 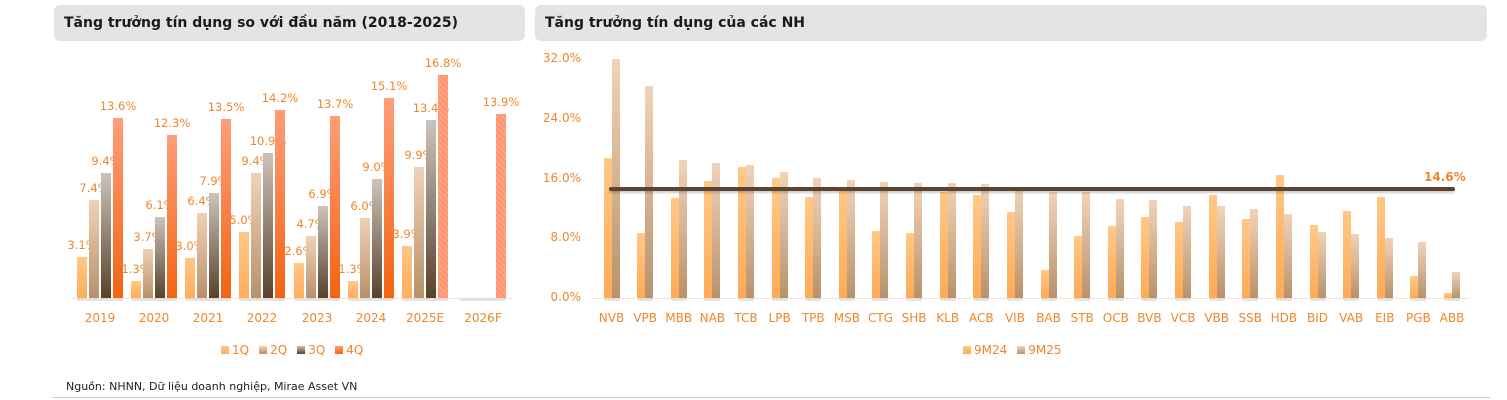 What do you see at coordinates (1183, 318) in the screenshot?
I see `x-axis-label: VCB` at bounding box center [1183, 318].